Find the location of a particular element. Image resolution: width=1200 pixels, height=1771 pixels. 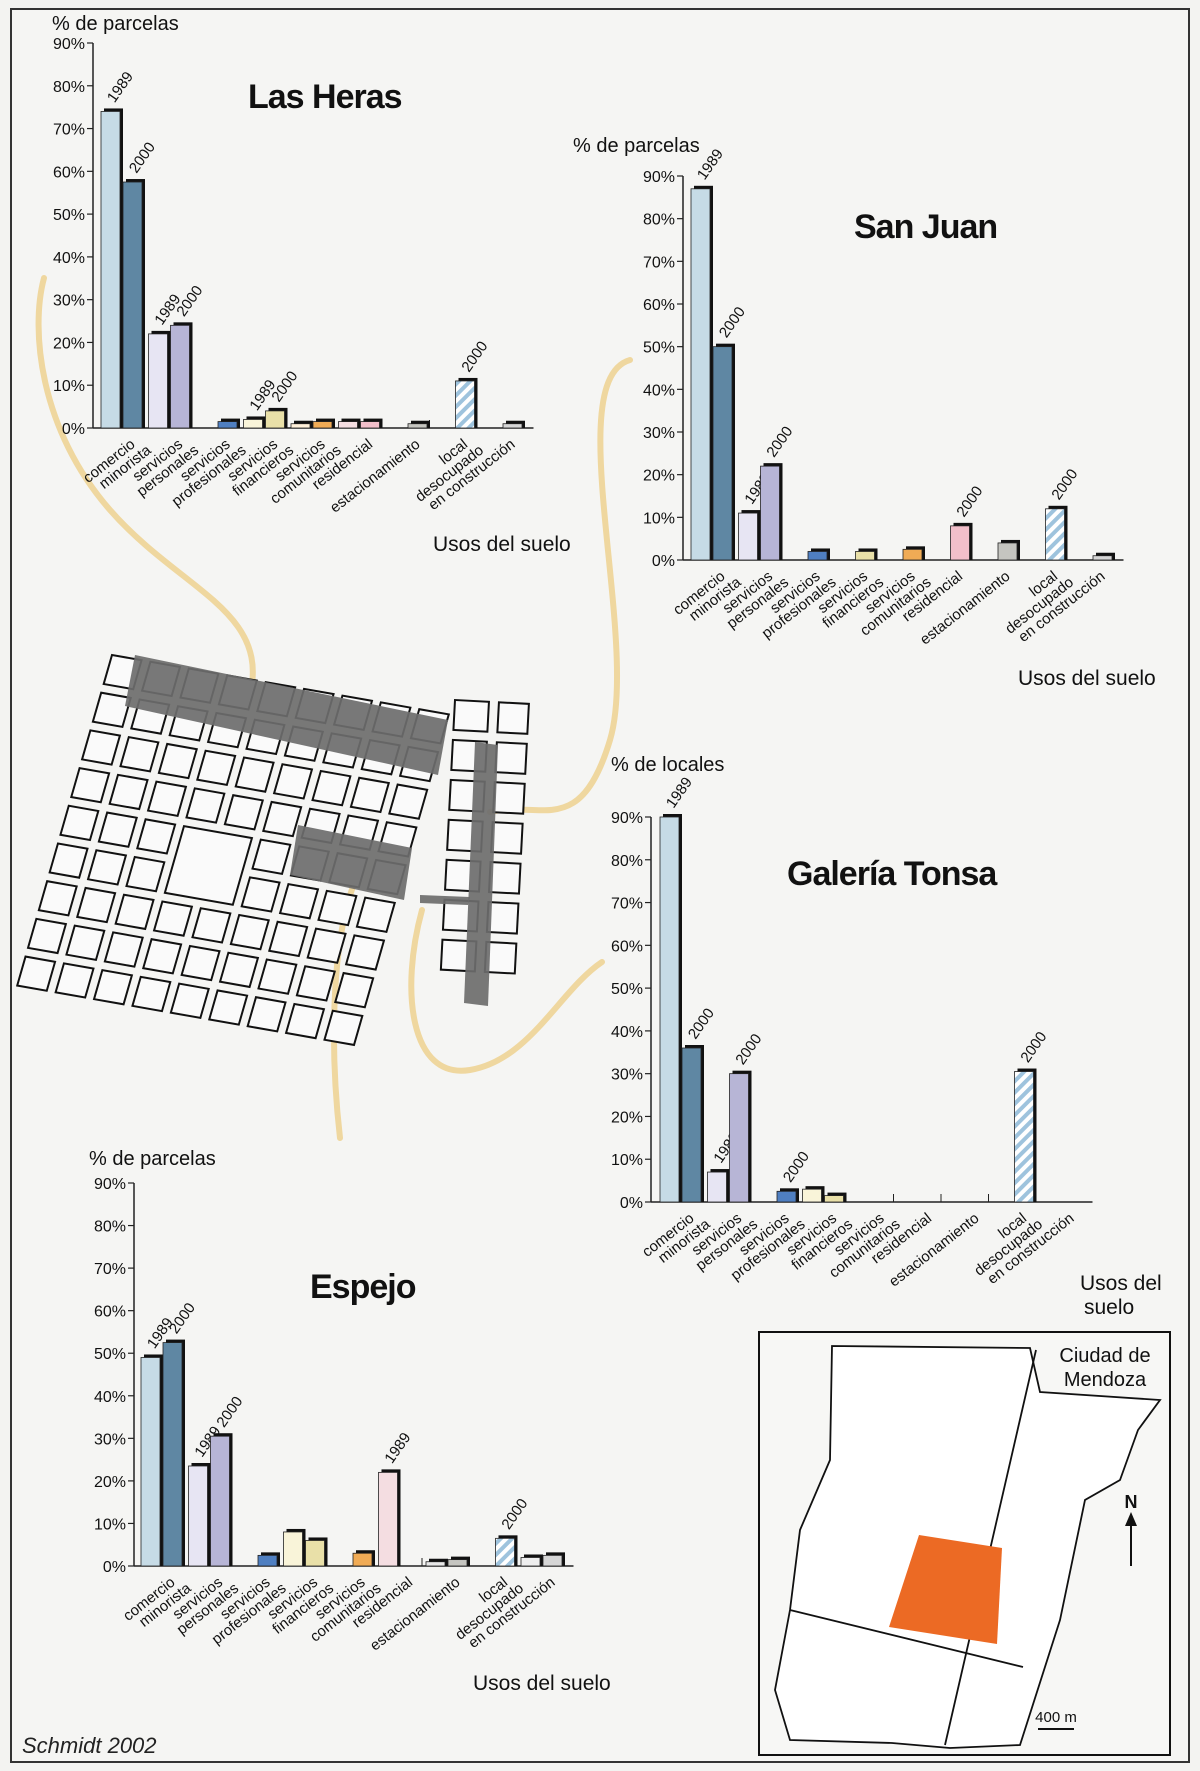

x-axis-label: Usos del suelo is located at coordinates (502, 544).